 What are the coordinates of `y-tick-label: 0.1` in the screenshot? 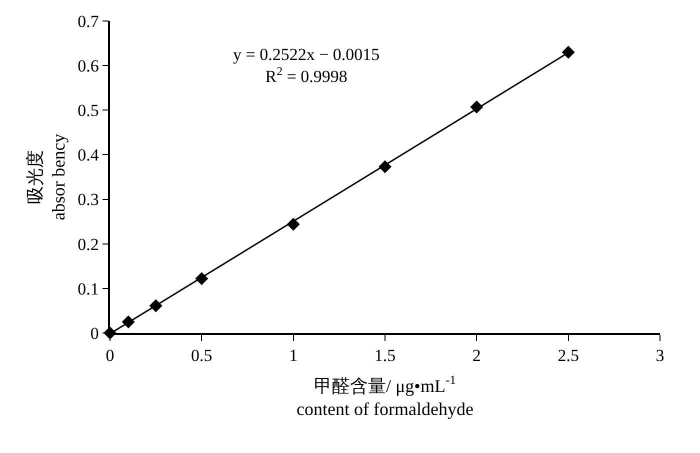 It's located at (88, 288).